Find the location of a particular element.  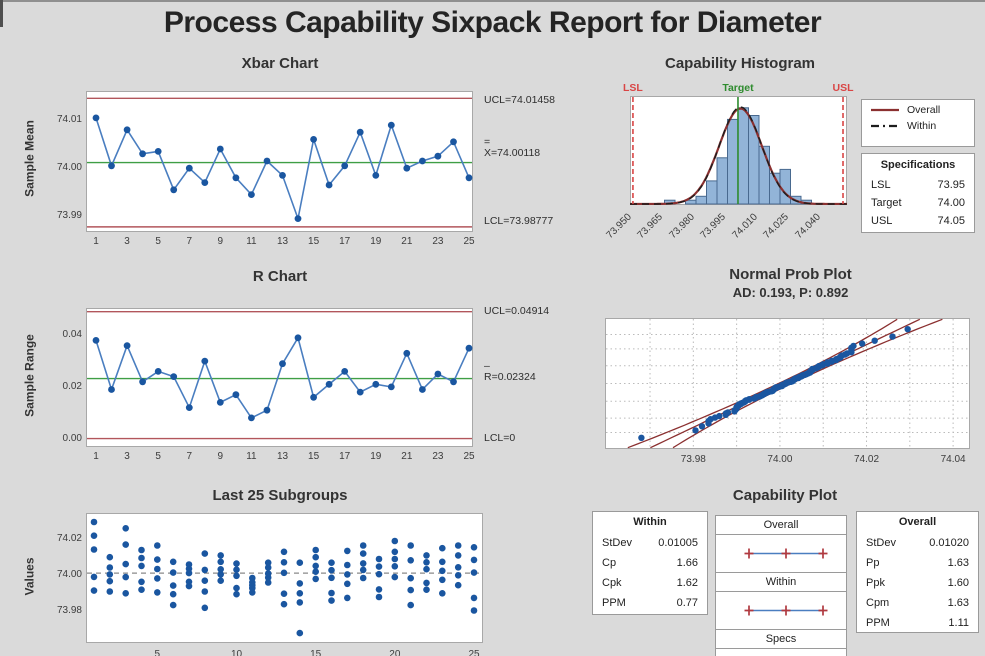

lsl-label: LSL is located at coordinates (633, 88).